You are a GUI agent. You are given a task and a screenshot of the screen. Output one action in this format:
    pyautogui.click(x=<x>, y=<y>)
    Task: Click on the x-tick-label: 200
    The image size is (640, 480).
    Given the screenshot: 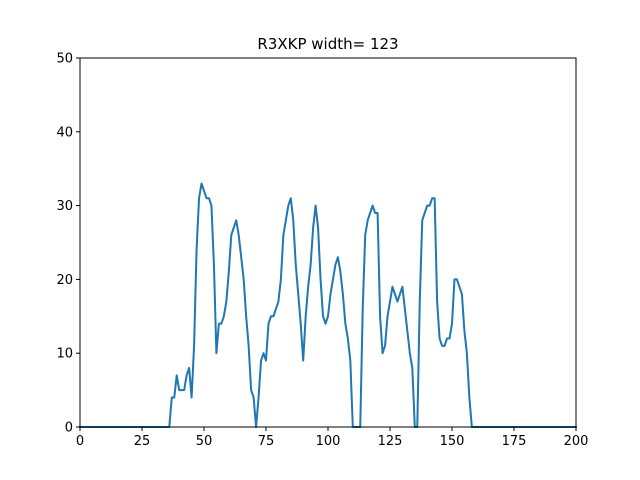 What is the action you would take?
    pyautogui.click(x=576, y=441)
    